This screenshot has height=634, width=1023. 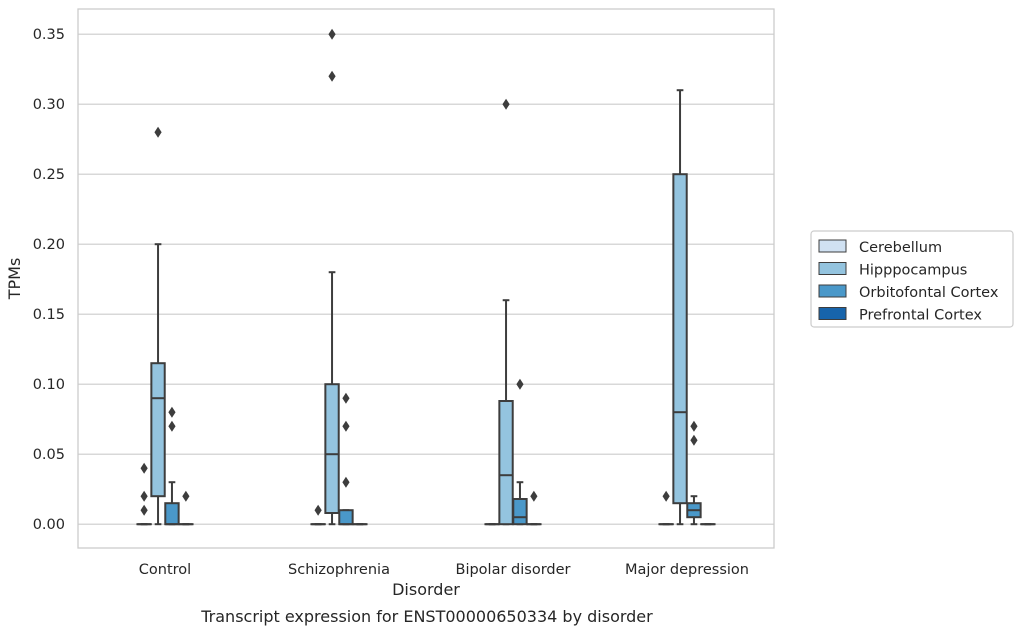 I want to click on legend-label: Orbitofontal Cortex, so click(x=929, y=293).